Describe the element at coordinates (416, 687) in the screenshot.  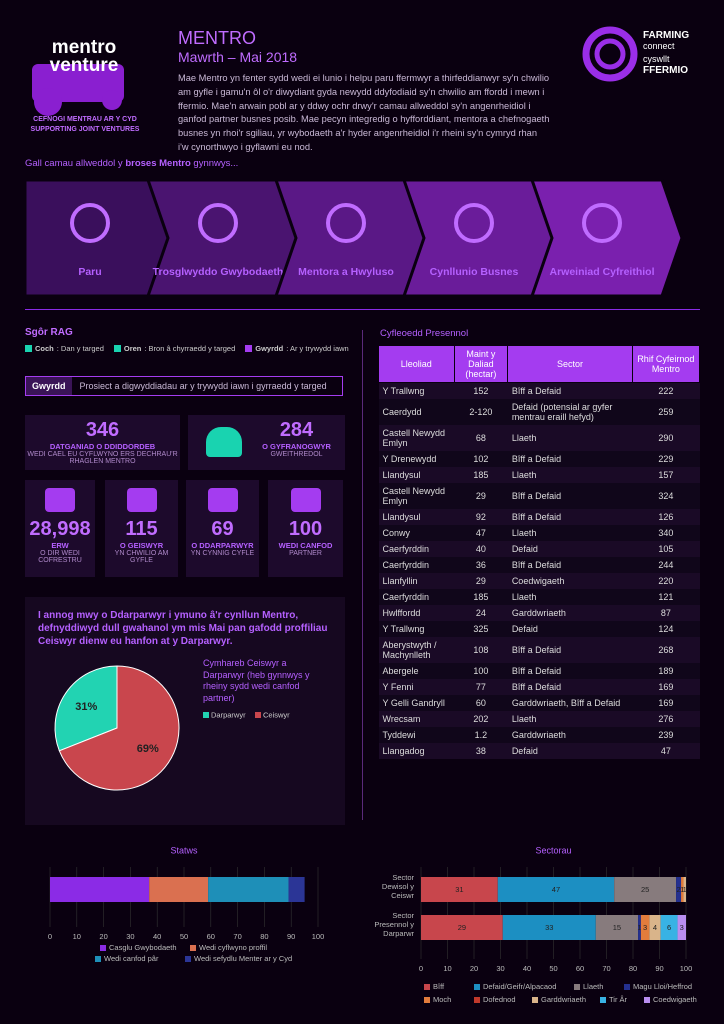
I see `cell: Y Fenni` at that location.